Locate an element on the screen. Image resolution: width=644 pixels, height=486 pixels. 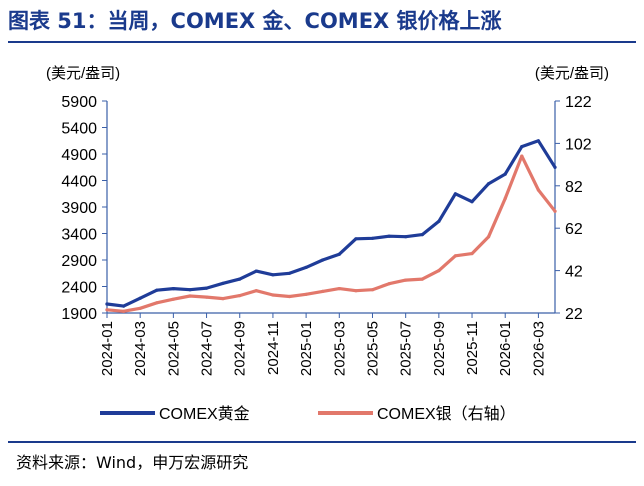
right-tick-label: 42 is located at coordinates (574, 272).